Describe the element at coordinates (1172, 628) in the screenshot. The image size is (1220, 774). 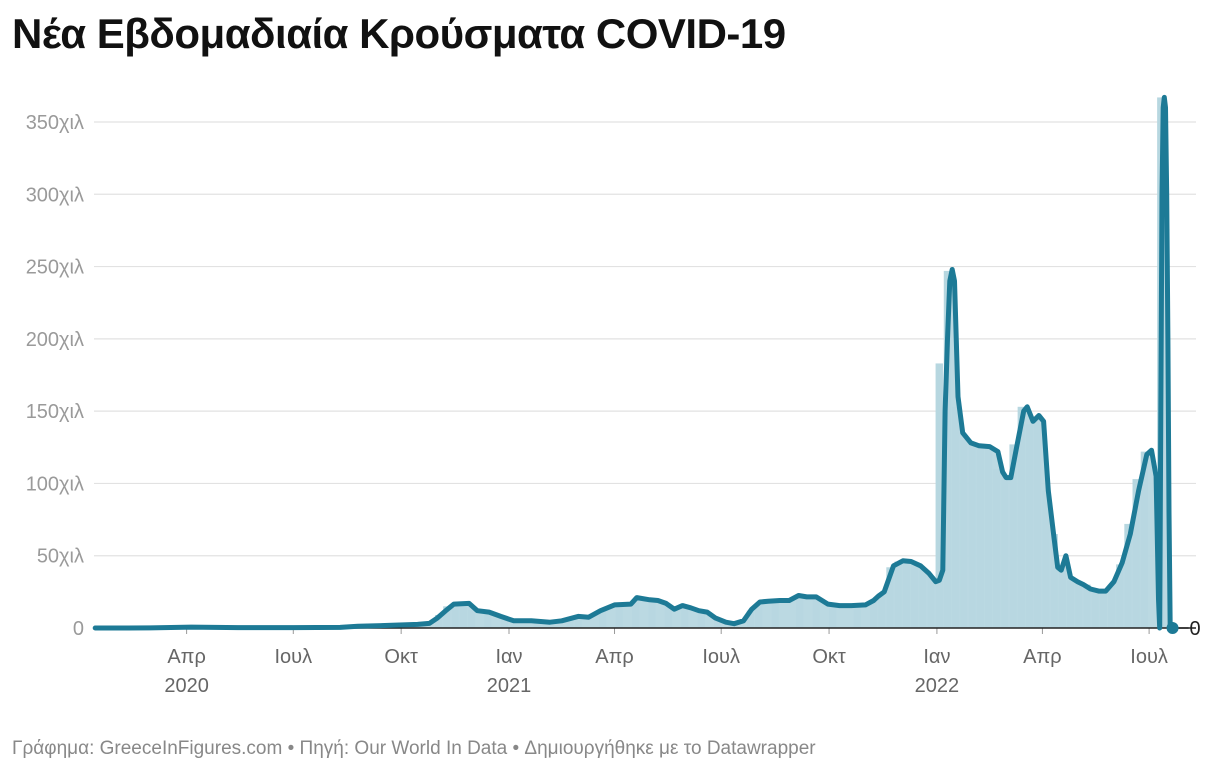
I see `end-point` at that location.